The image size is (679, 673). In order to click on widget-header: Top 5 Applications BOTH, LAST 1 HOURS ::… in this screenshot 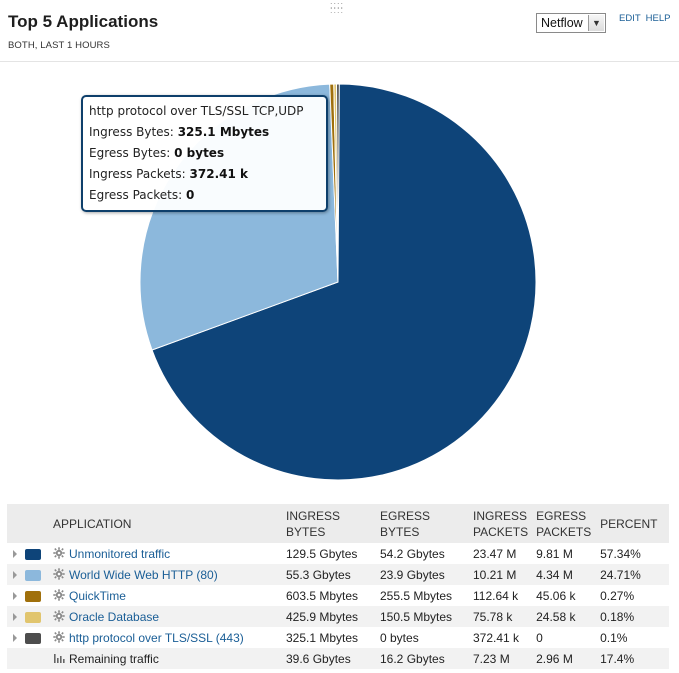, I will do `click(339, 31)`.